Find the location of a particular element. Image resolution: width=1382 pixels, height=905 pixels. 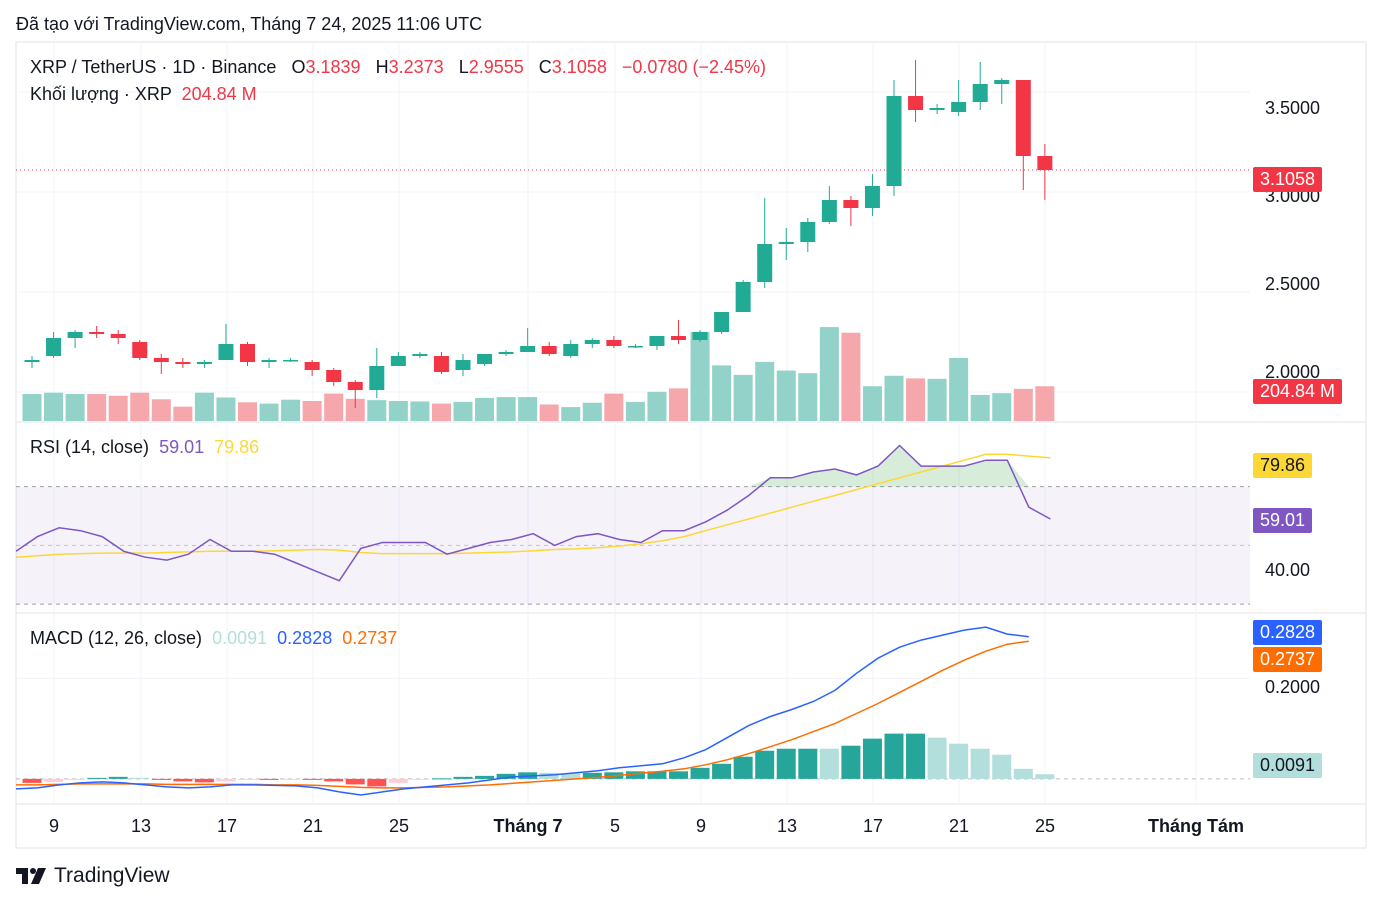

hist-tag: 0.0091 is located at coordinates (1288, 765).